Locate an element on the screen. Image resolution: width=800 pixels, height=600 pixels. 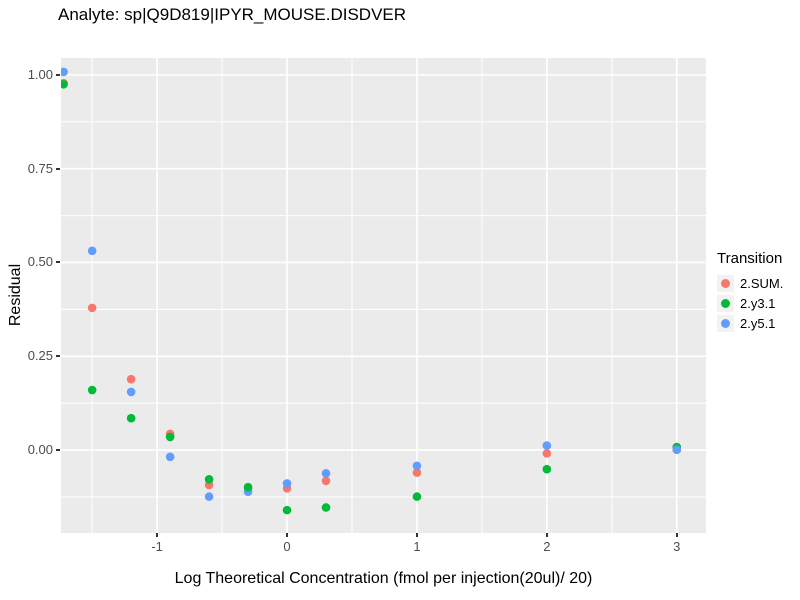
legend-dot-blue-icon is located at coordinates (725, 323).